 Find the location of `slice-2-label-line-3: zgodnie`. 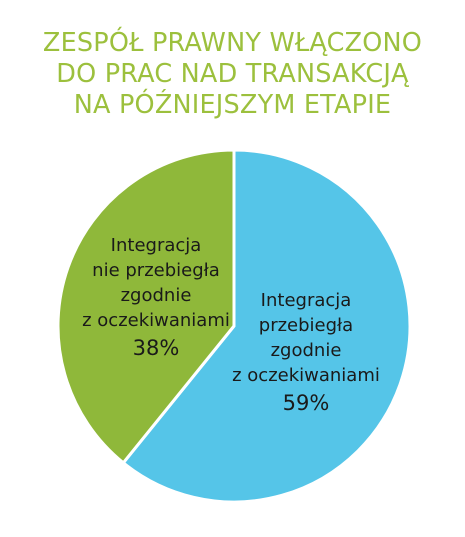

slice-2-label-line-3: zgodnie is located at coordinates (156, 295).